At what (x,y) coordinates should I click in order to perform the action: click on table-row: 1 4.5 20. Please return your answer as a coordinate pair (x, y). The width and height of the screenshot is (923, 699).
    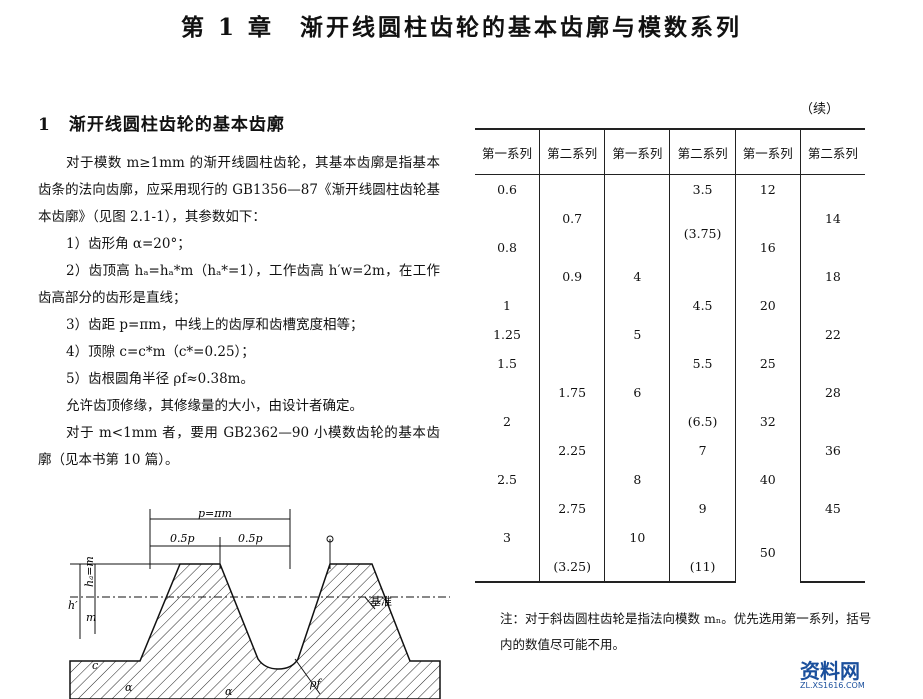
    Looking at the image, I should click on (670, 305).